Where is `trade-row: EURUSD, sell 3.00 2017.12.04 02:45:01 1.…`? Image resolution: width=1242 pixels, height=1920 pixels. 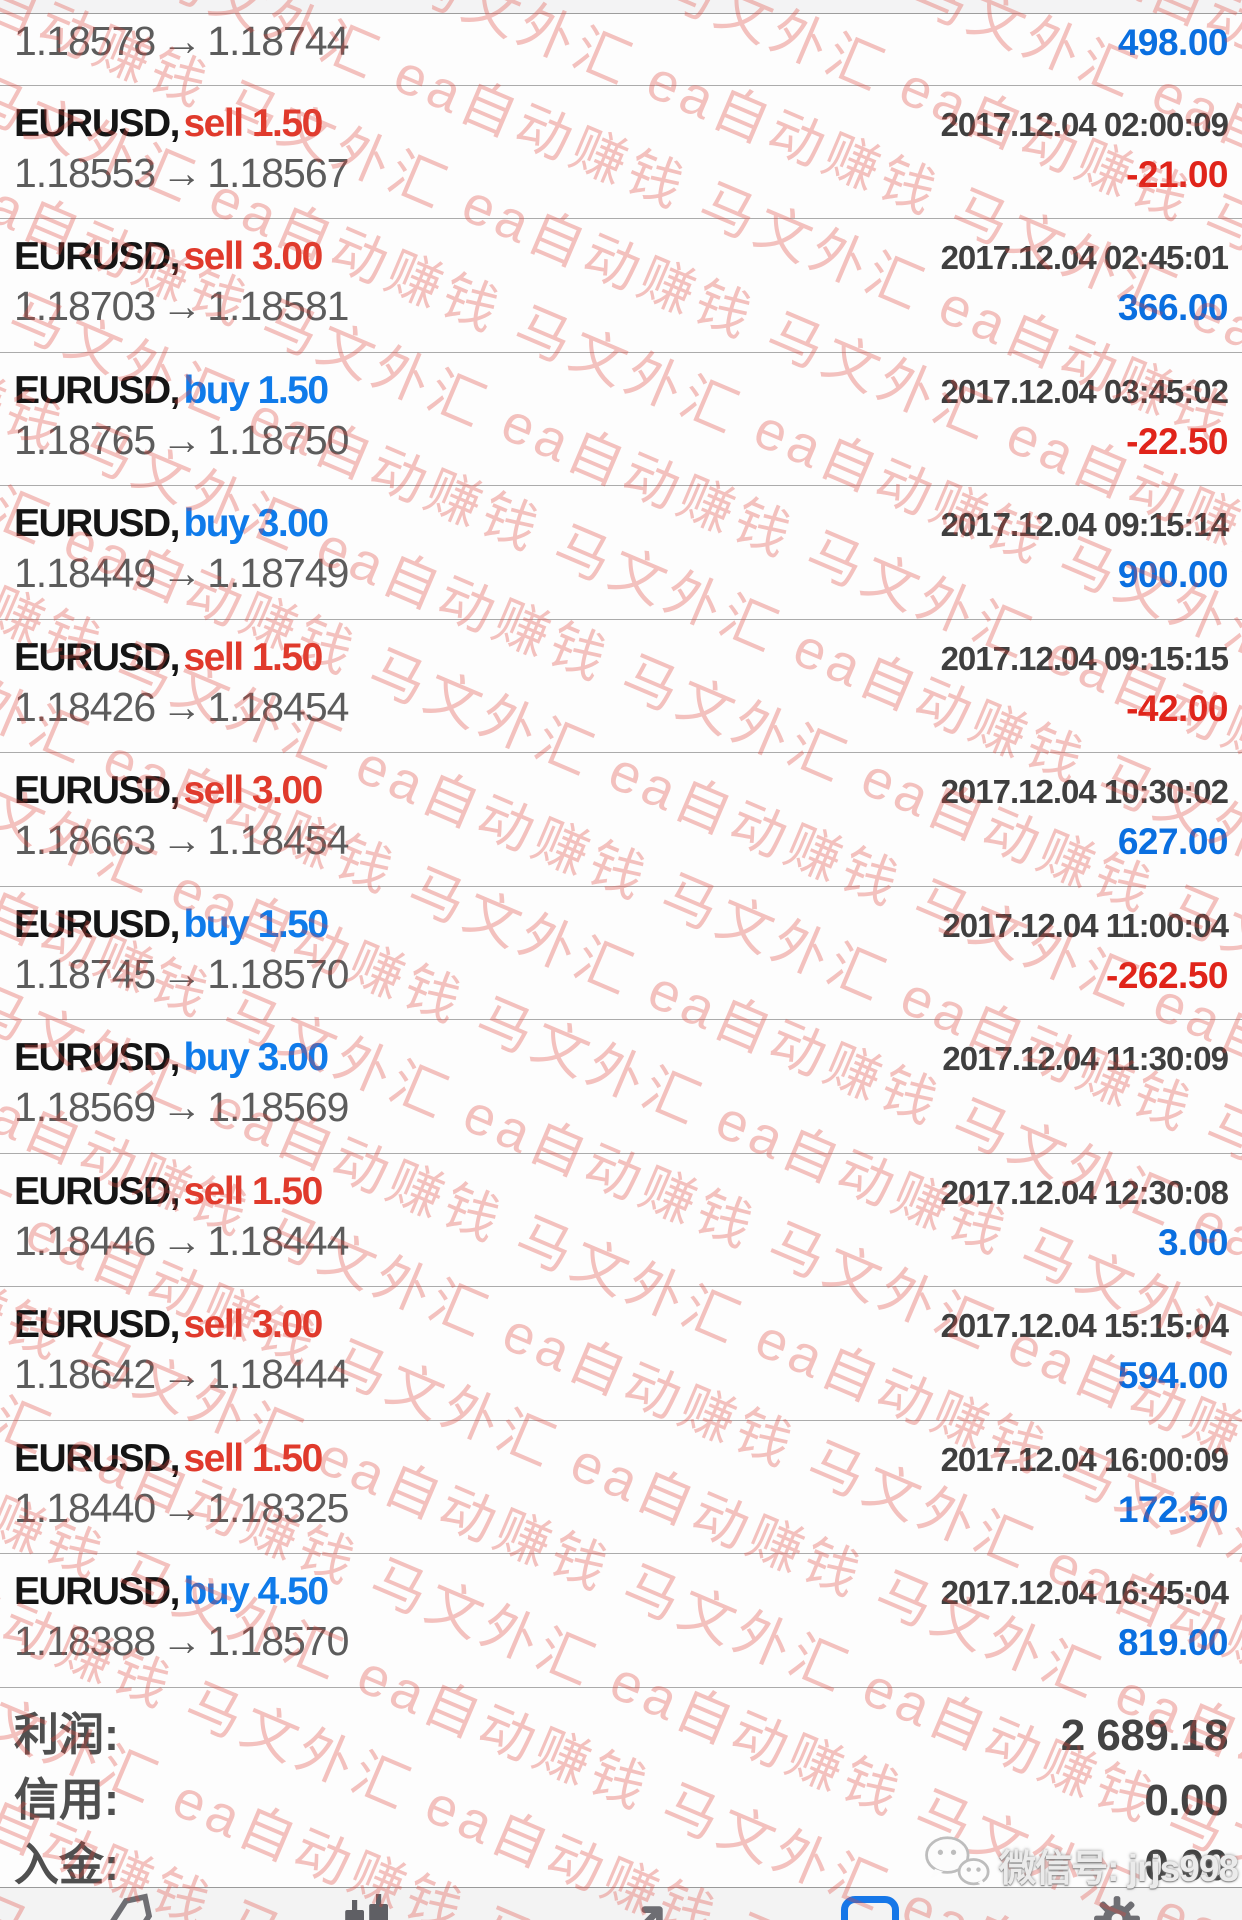
trade-row: EURUSD, sell 3.00 2017.12.04 02:45:01 1.… is located at coordinates (621, 286).